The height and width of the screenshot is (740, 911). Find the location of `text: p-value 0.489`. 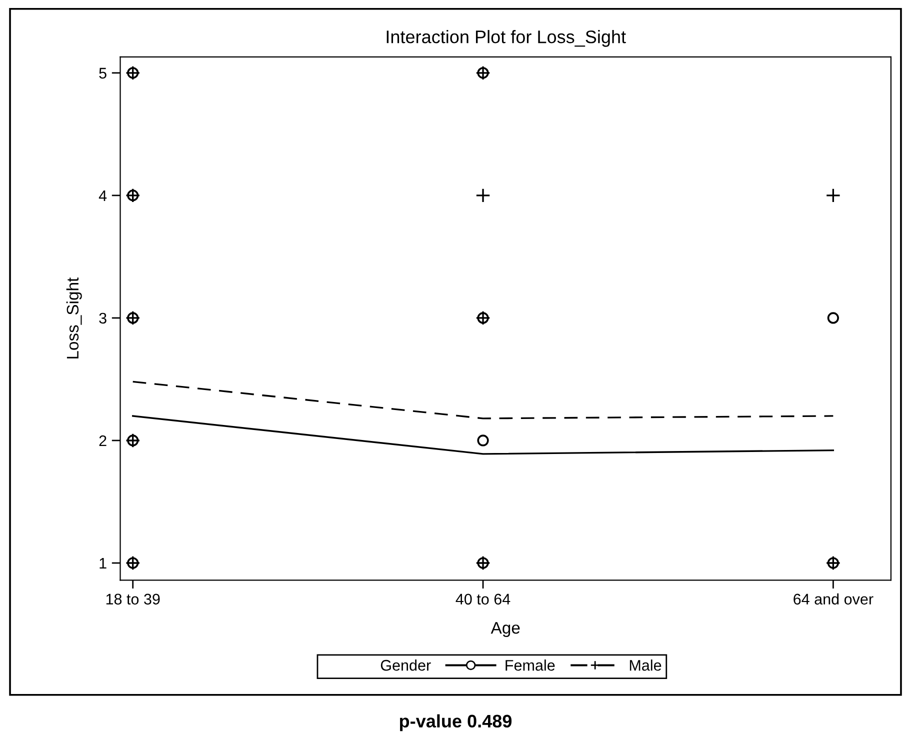

text: p-value 0.489 is located at coordinates (456, 723).